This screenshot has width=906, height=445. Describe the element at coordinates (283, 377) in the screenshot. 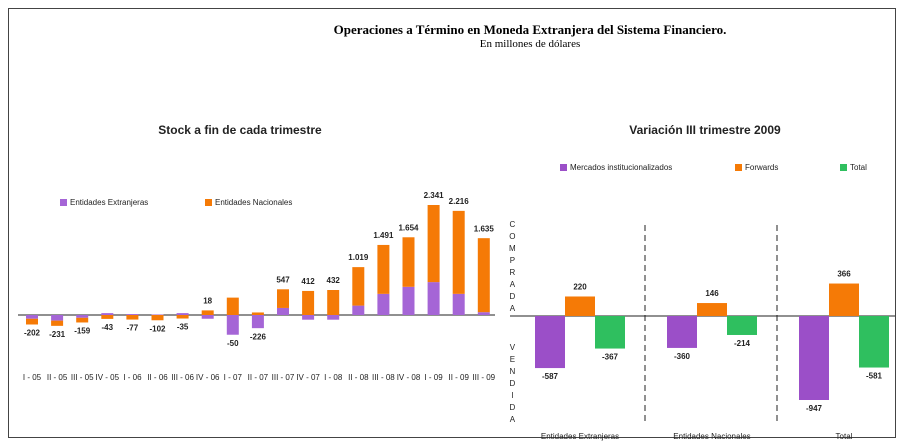

I see `x-tick-label: III - 07` at that location.